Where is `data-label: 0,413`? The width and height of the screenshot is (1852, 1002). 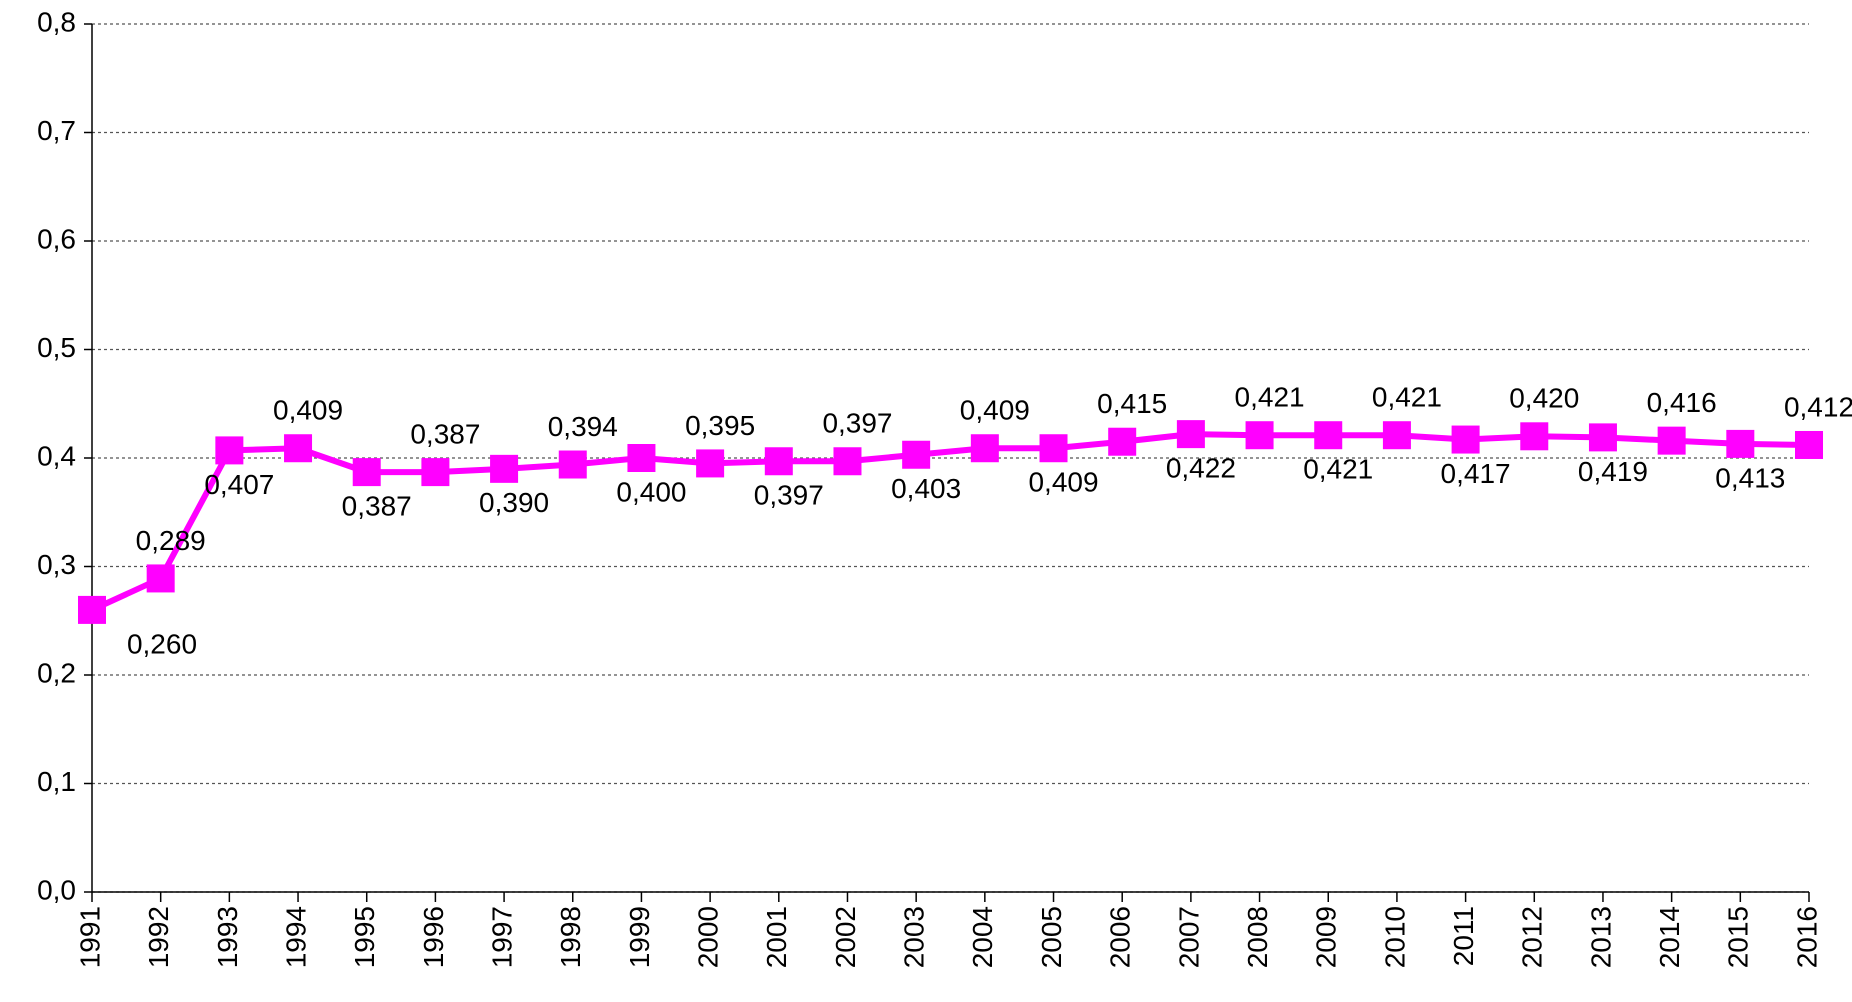 data-label: 0,413 is located at coordinates (1750, 477).